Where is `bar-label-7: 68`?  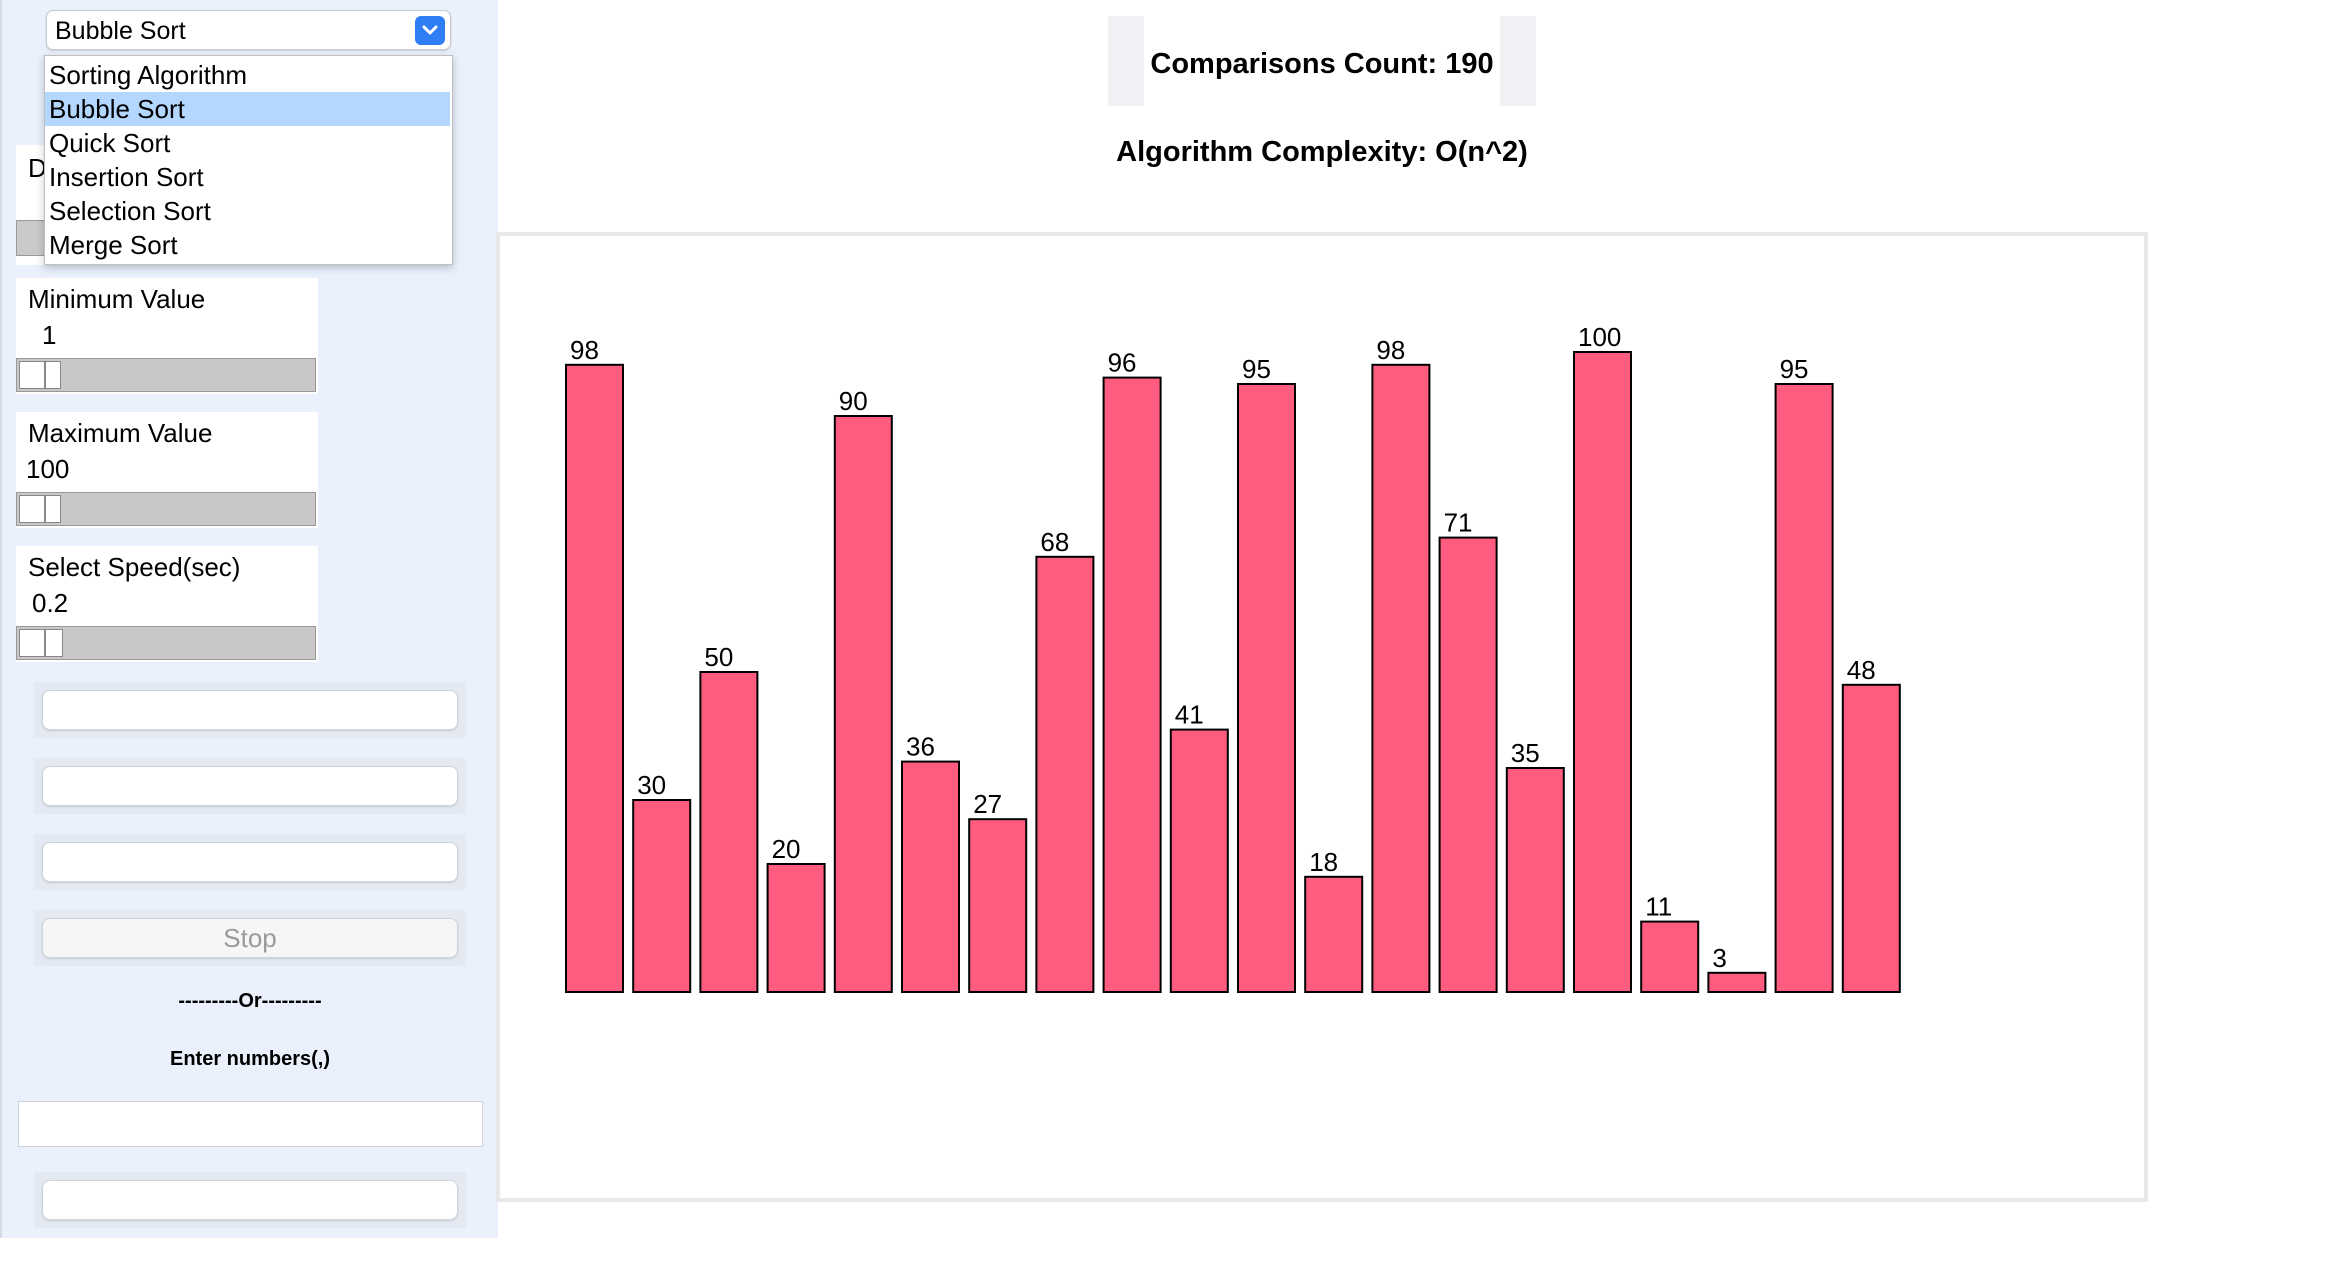 bar-label-7: 68 is located at coordinates (1054, 542).